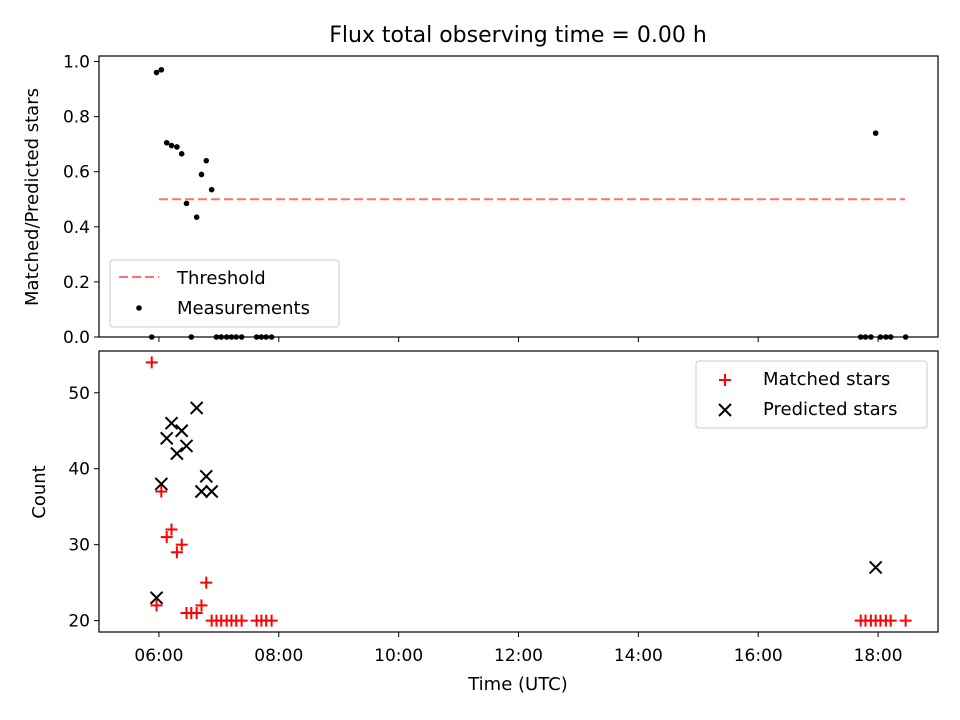 The image size is (960, 720). I want to click on x-tick-label: 08:00, so click(278, 656).